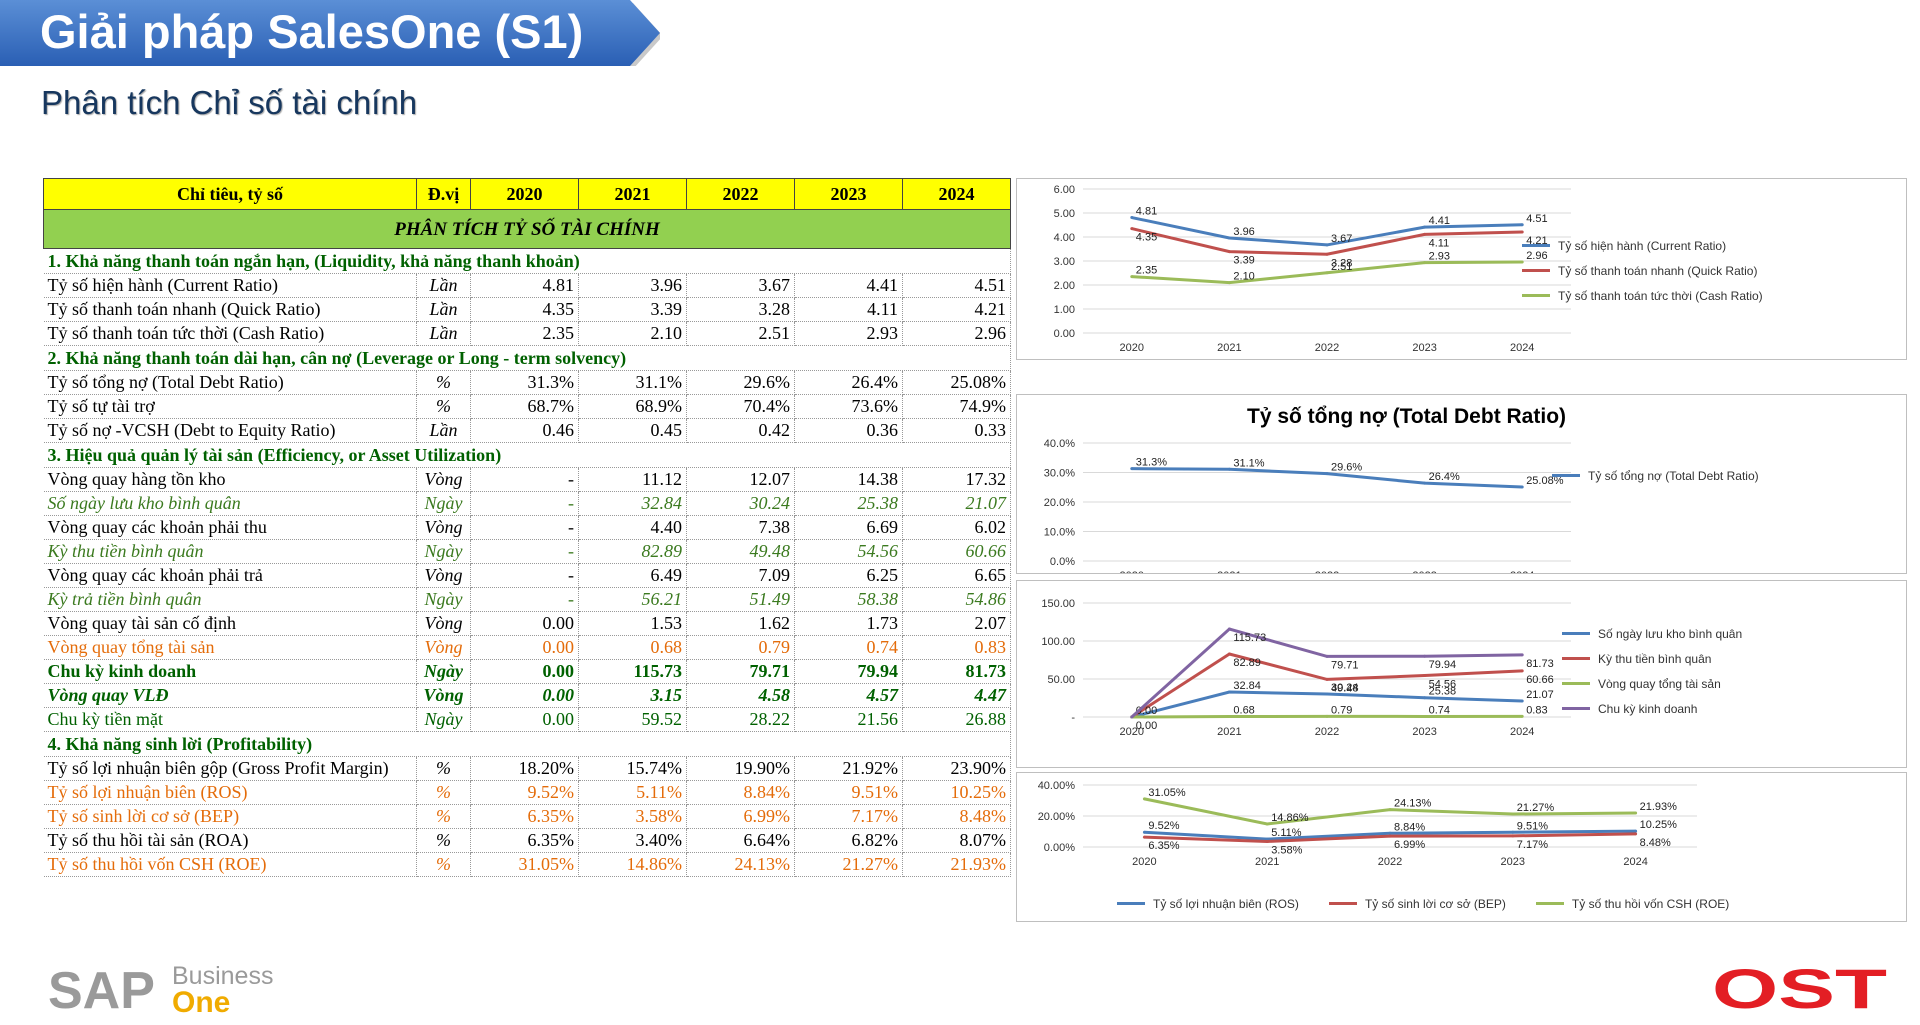 The width and height of the screenshot is (1920, 1025). I want to click on data-label: 0.83, so click(1536, 710).